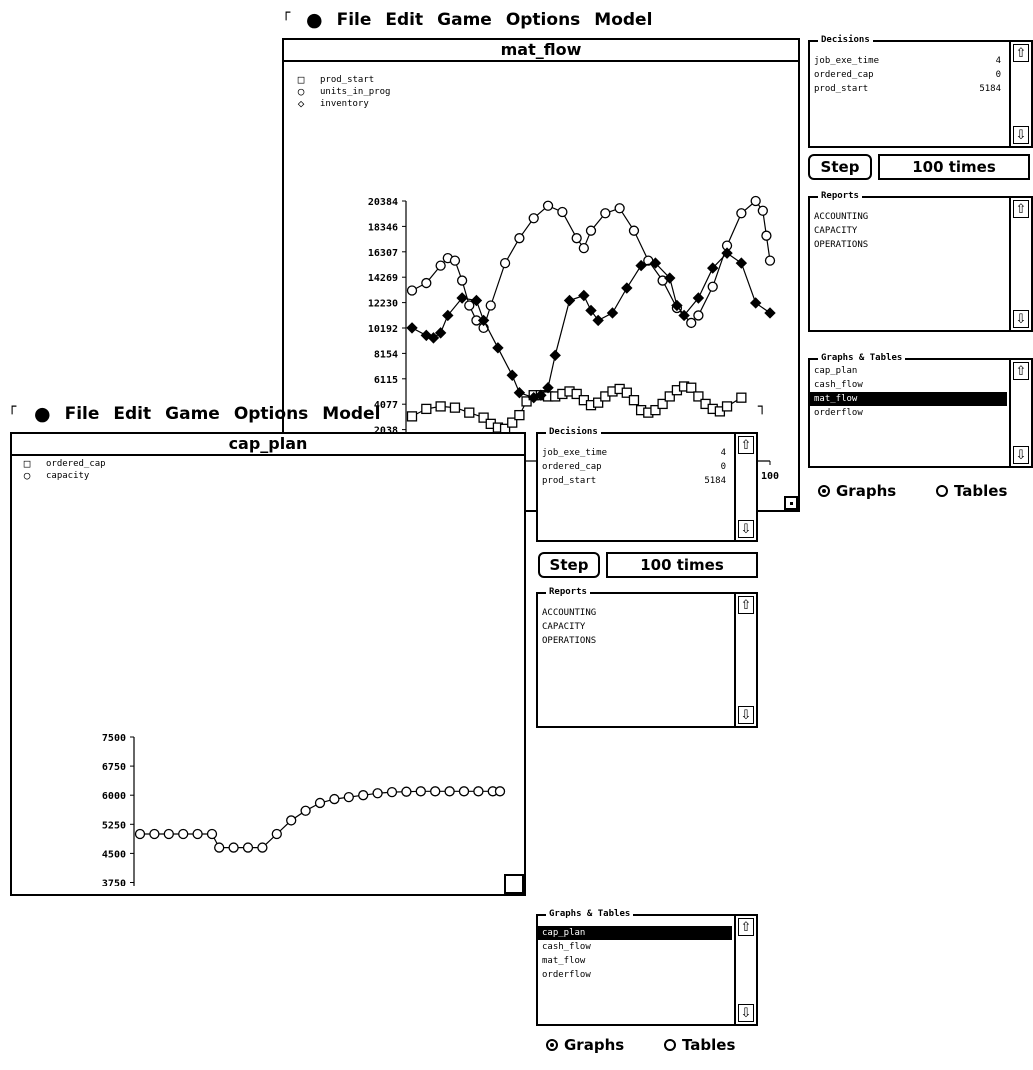 This screenshot has width=1033, height=1070. What do you see at coordinates (908, 399) in the screenshot?
I see `graph-item-selected: mat_flow` at bounding box center [908, 399].